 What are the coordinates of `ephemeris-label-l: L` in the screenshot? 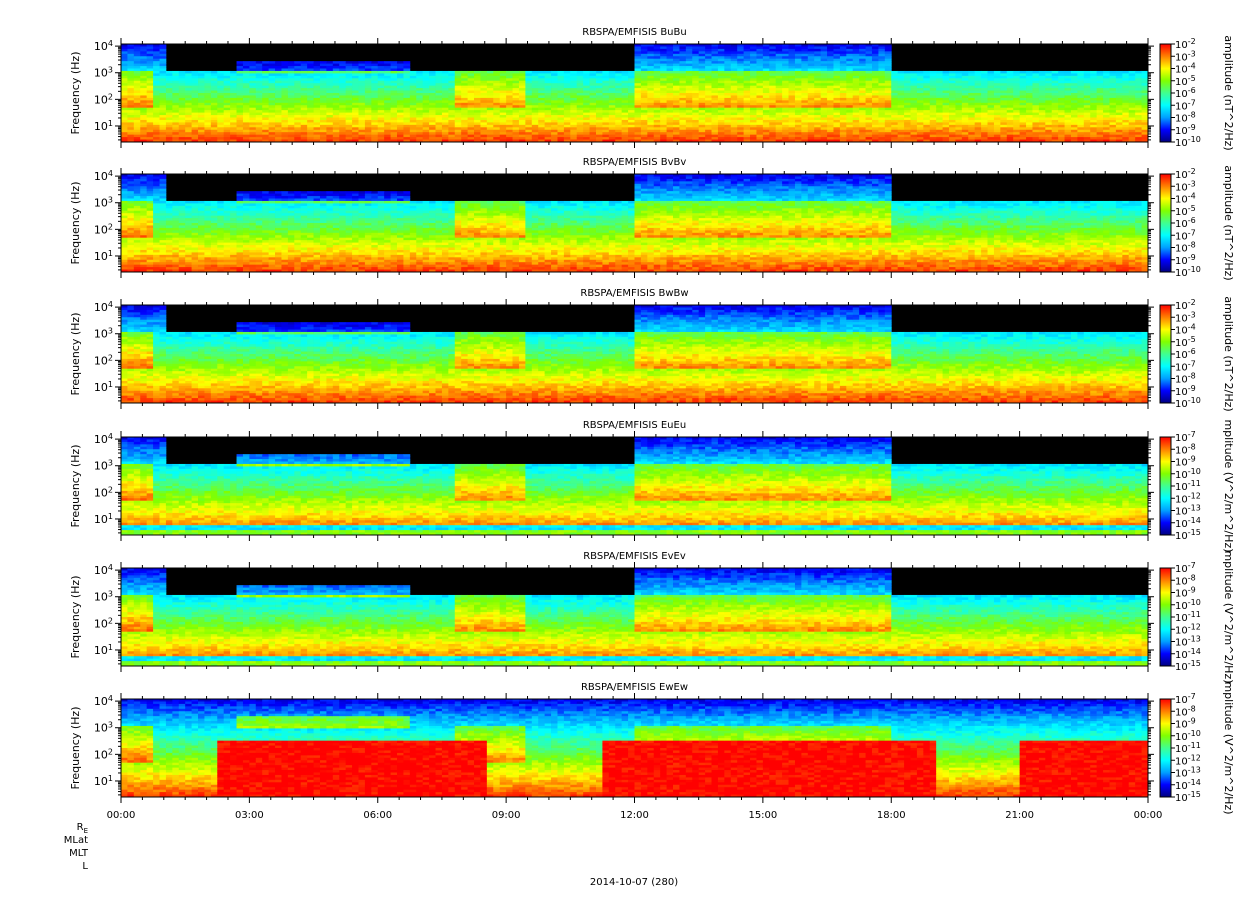 It's located at (85, 866).